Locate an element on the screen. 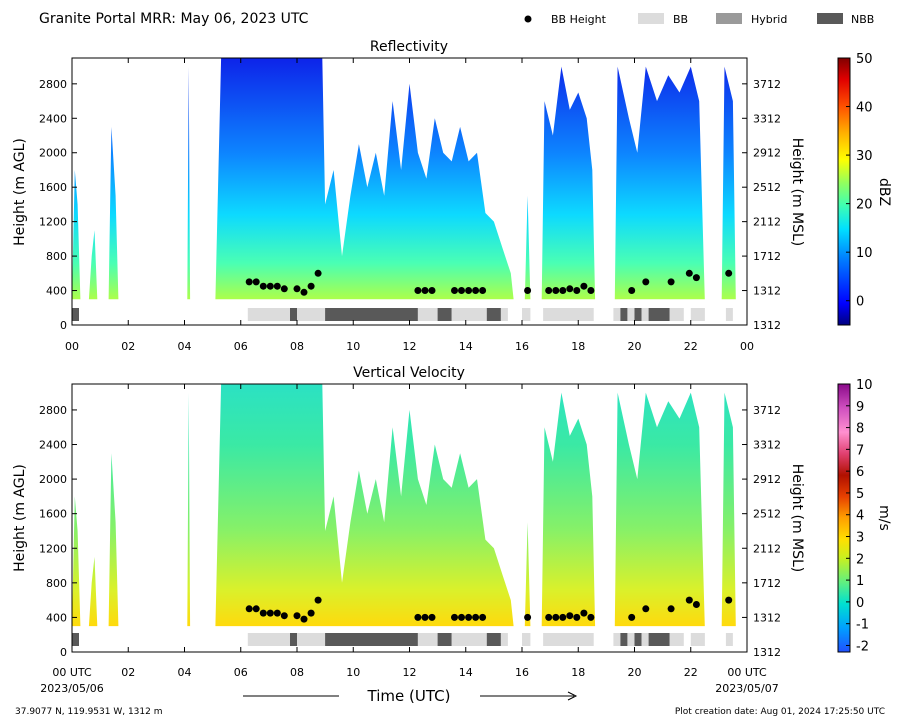 Image resolution: width=900 pixels, height=725 pixels. reflectivity-xtick-label: 02 is located at coordinates (128, 346).